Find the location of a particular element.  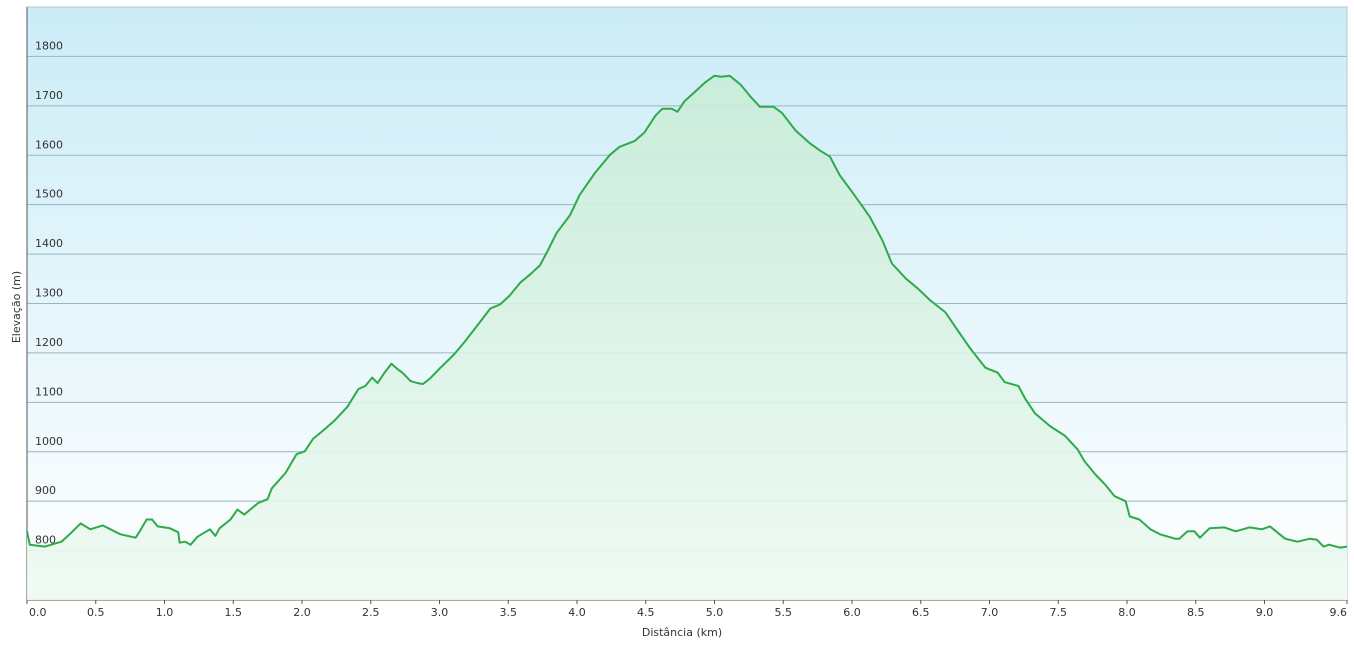

x-tick-label: 0.5 is located at coordinates (96, 612).